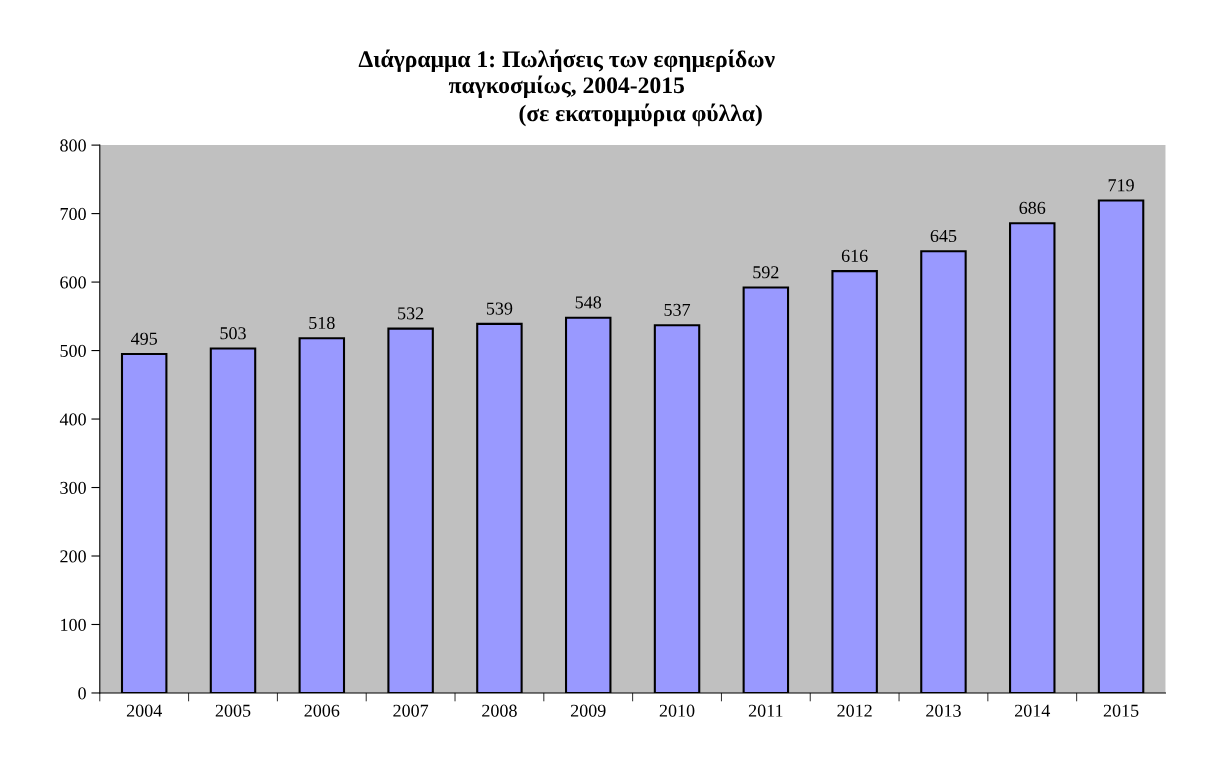 The width and height of the screenshot is (1232, 776). Describe the element at coordinates (943, 710) in the screenshot. I see `x-tick-label: 2013` at that location.